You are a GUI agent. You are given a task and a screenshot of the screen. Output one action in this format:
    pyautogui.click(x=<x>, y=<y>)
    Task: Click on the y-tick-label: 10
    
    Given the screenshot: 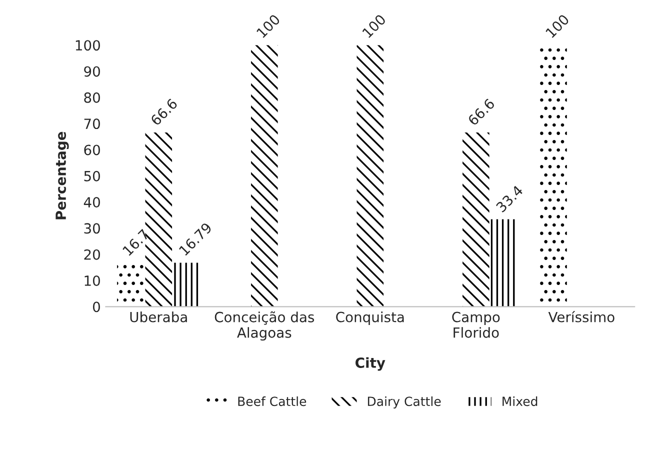 What is the action you would take?
    pyautogui.click(x=92, y=280)
    